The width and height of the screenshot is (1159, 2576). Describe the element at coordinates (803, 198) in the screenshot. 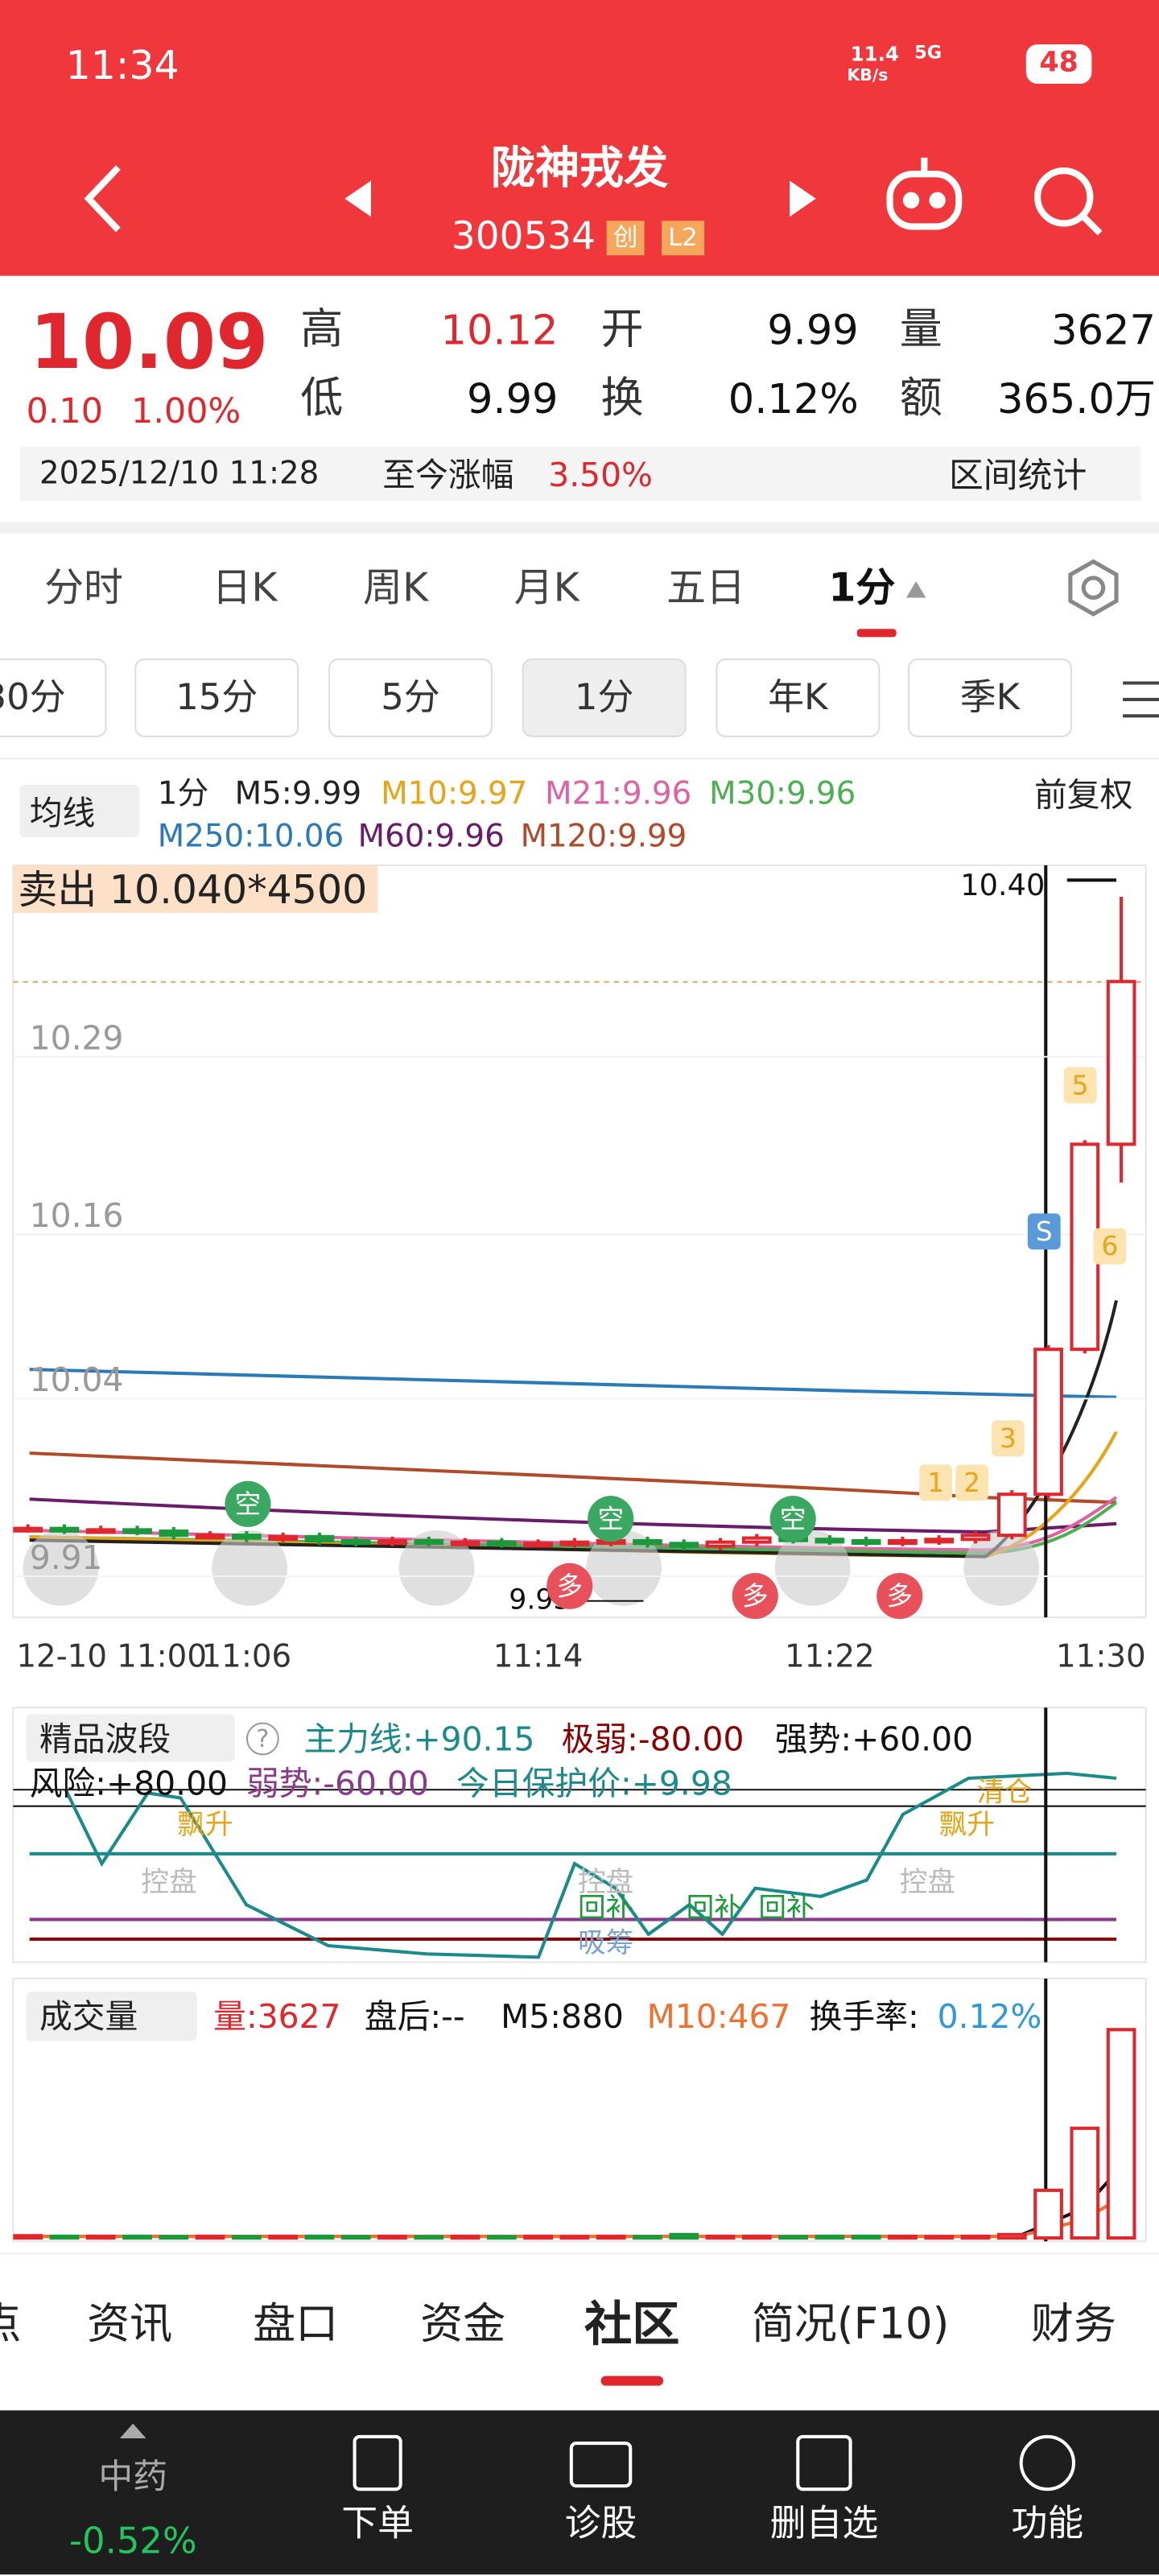

I see `next-stock` at that location.